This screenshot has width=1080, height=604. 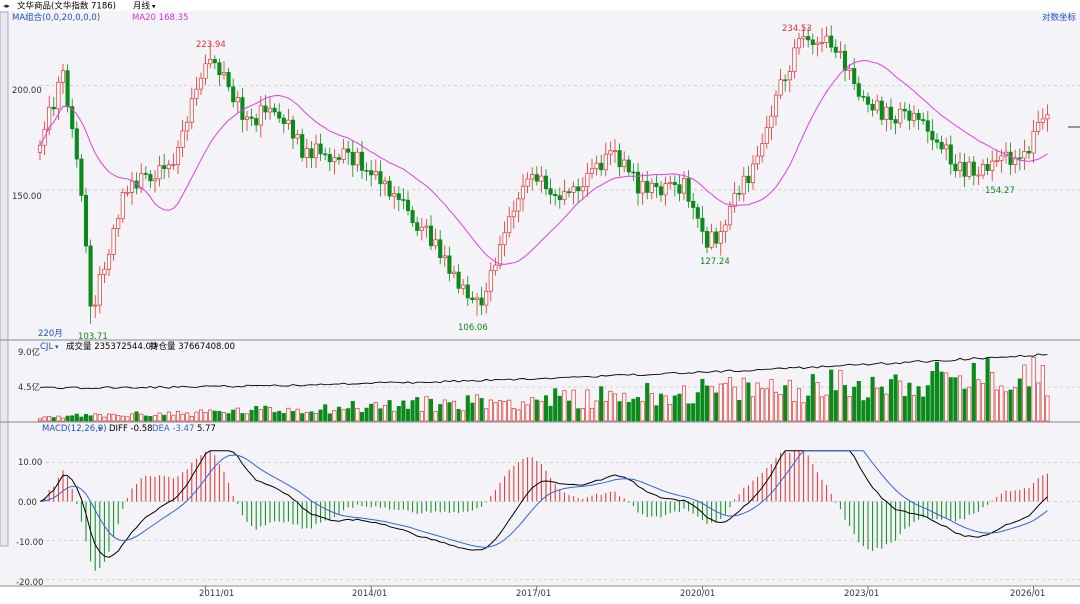 What do you see at coordinates (46, 347) in the screenshot?
I see `volume-indicator-selector: CJL` at bounding box center [46, 347].